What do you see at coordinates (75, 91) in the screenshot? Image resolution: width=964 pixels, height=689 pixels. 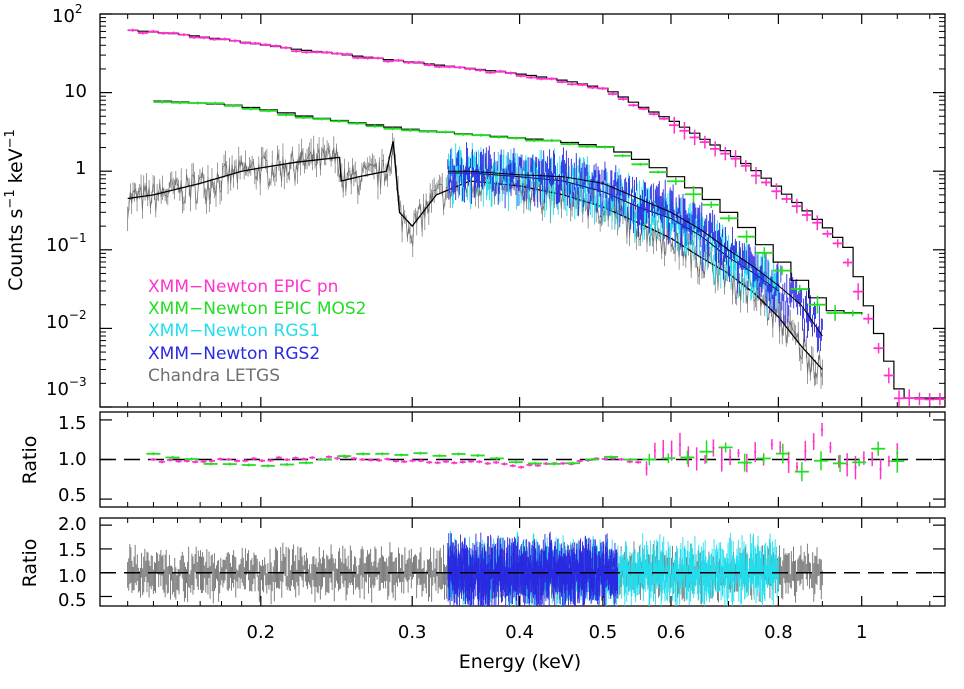 I see `y-tick-label-10: 10` at bounding box center [75, 91].